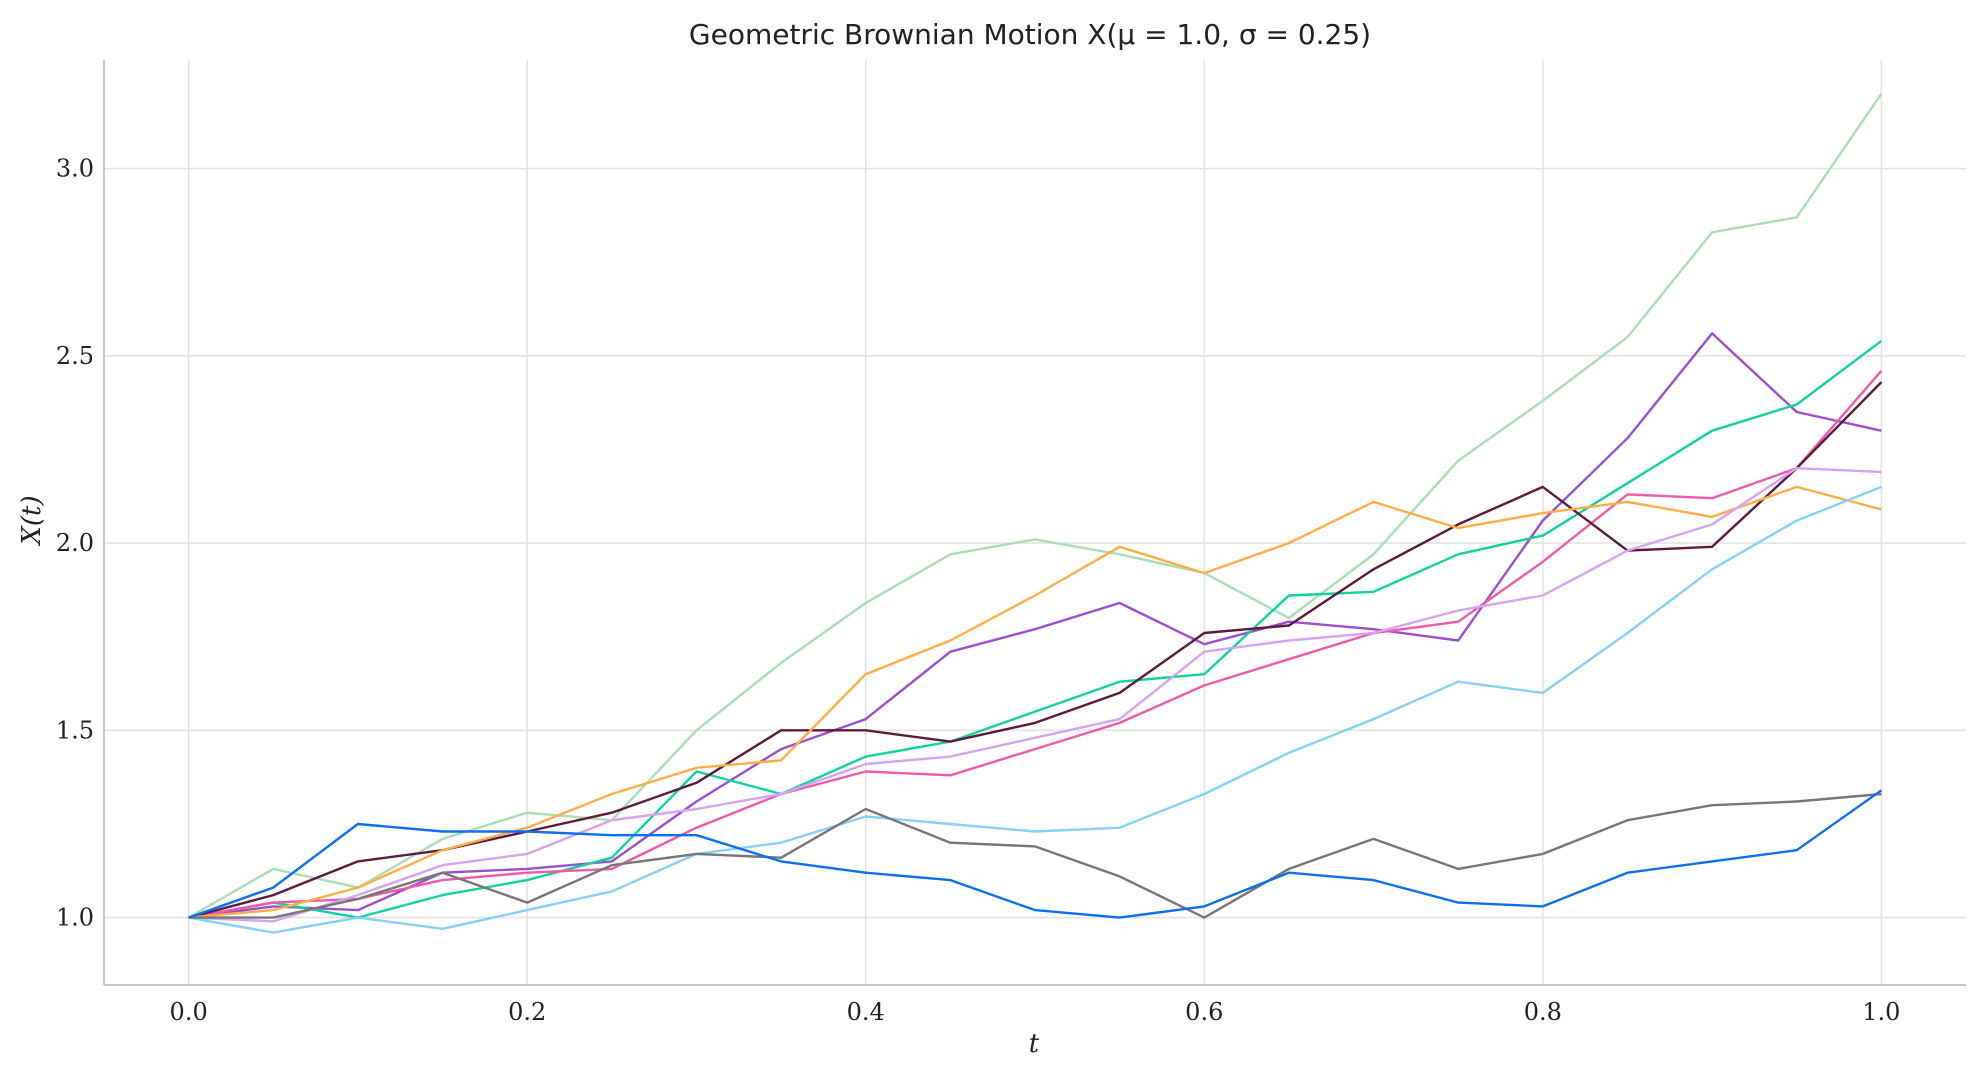  Describe the element at coordinates (1204, 1012) in the screenshot. I see `x-tick-label: 0.6` at that location.